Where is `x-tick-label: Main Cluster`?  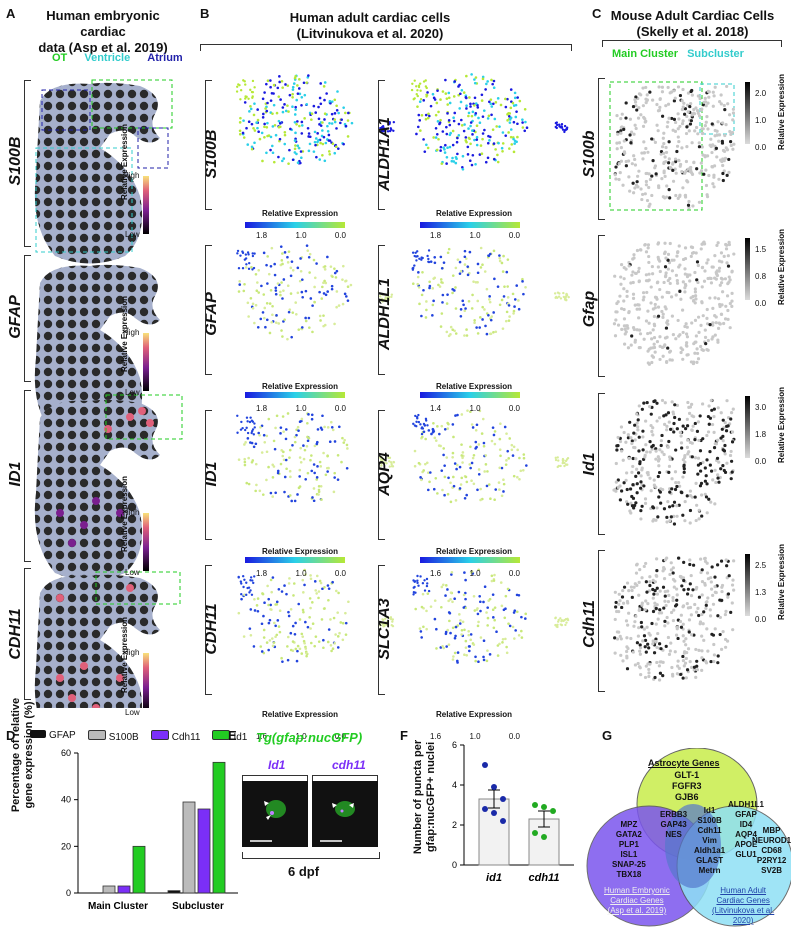
x-tick-label: Main Cluster is located at coordinates (118, 906).